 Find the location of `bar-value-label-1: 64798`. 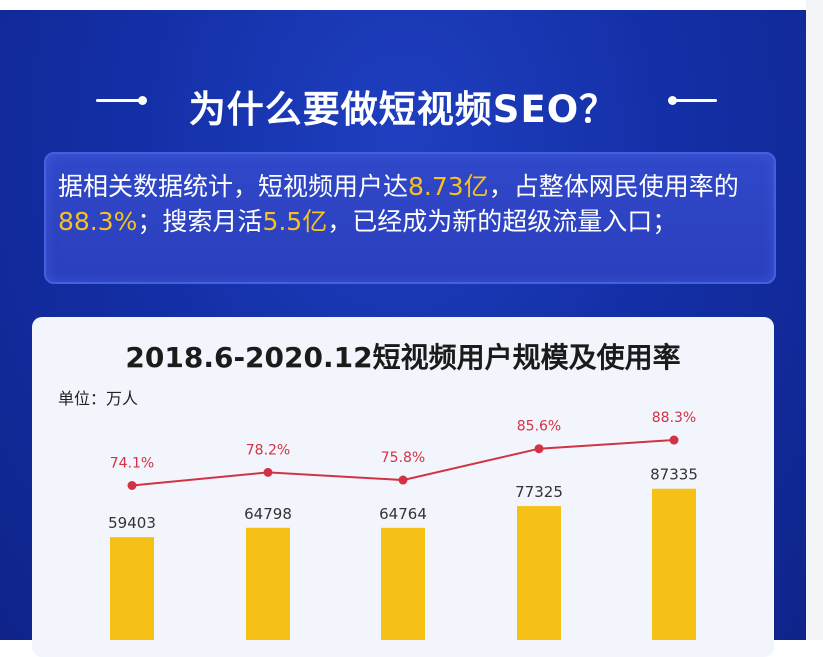

bar-value-label-1: 64798 is located at coordinates (268, 514).